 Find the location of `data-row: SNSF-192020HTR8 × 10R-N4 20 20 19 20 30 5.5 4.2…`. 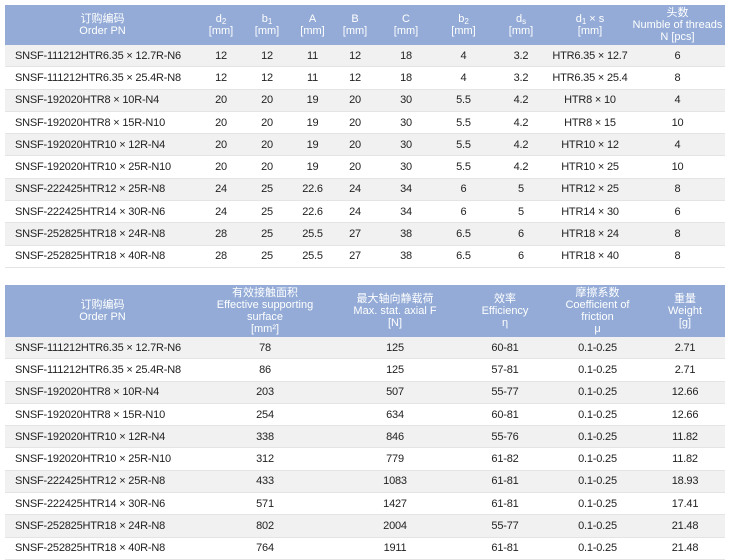

data-row: SNSF-192020HTR8 × 10R-N4 20 20 19 20 30 5.5 4.2… is located at coordinates (365, 100).